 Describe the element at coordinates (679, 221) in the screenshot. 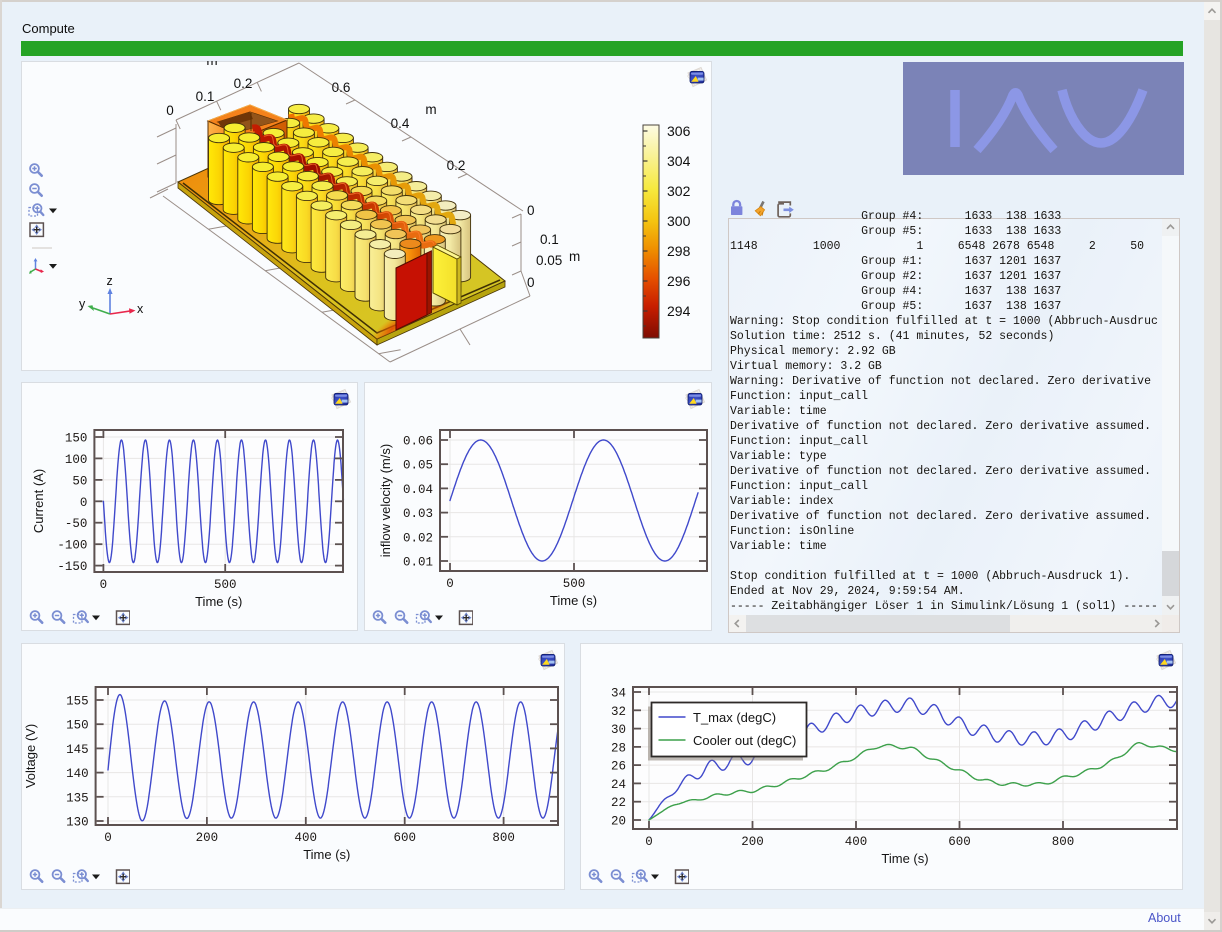

I see `svg-text: 300` at that location.